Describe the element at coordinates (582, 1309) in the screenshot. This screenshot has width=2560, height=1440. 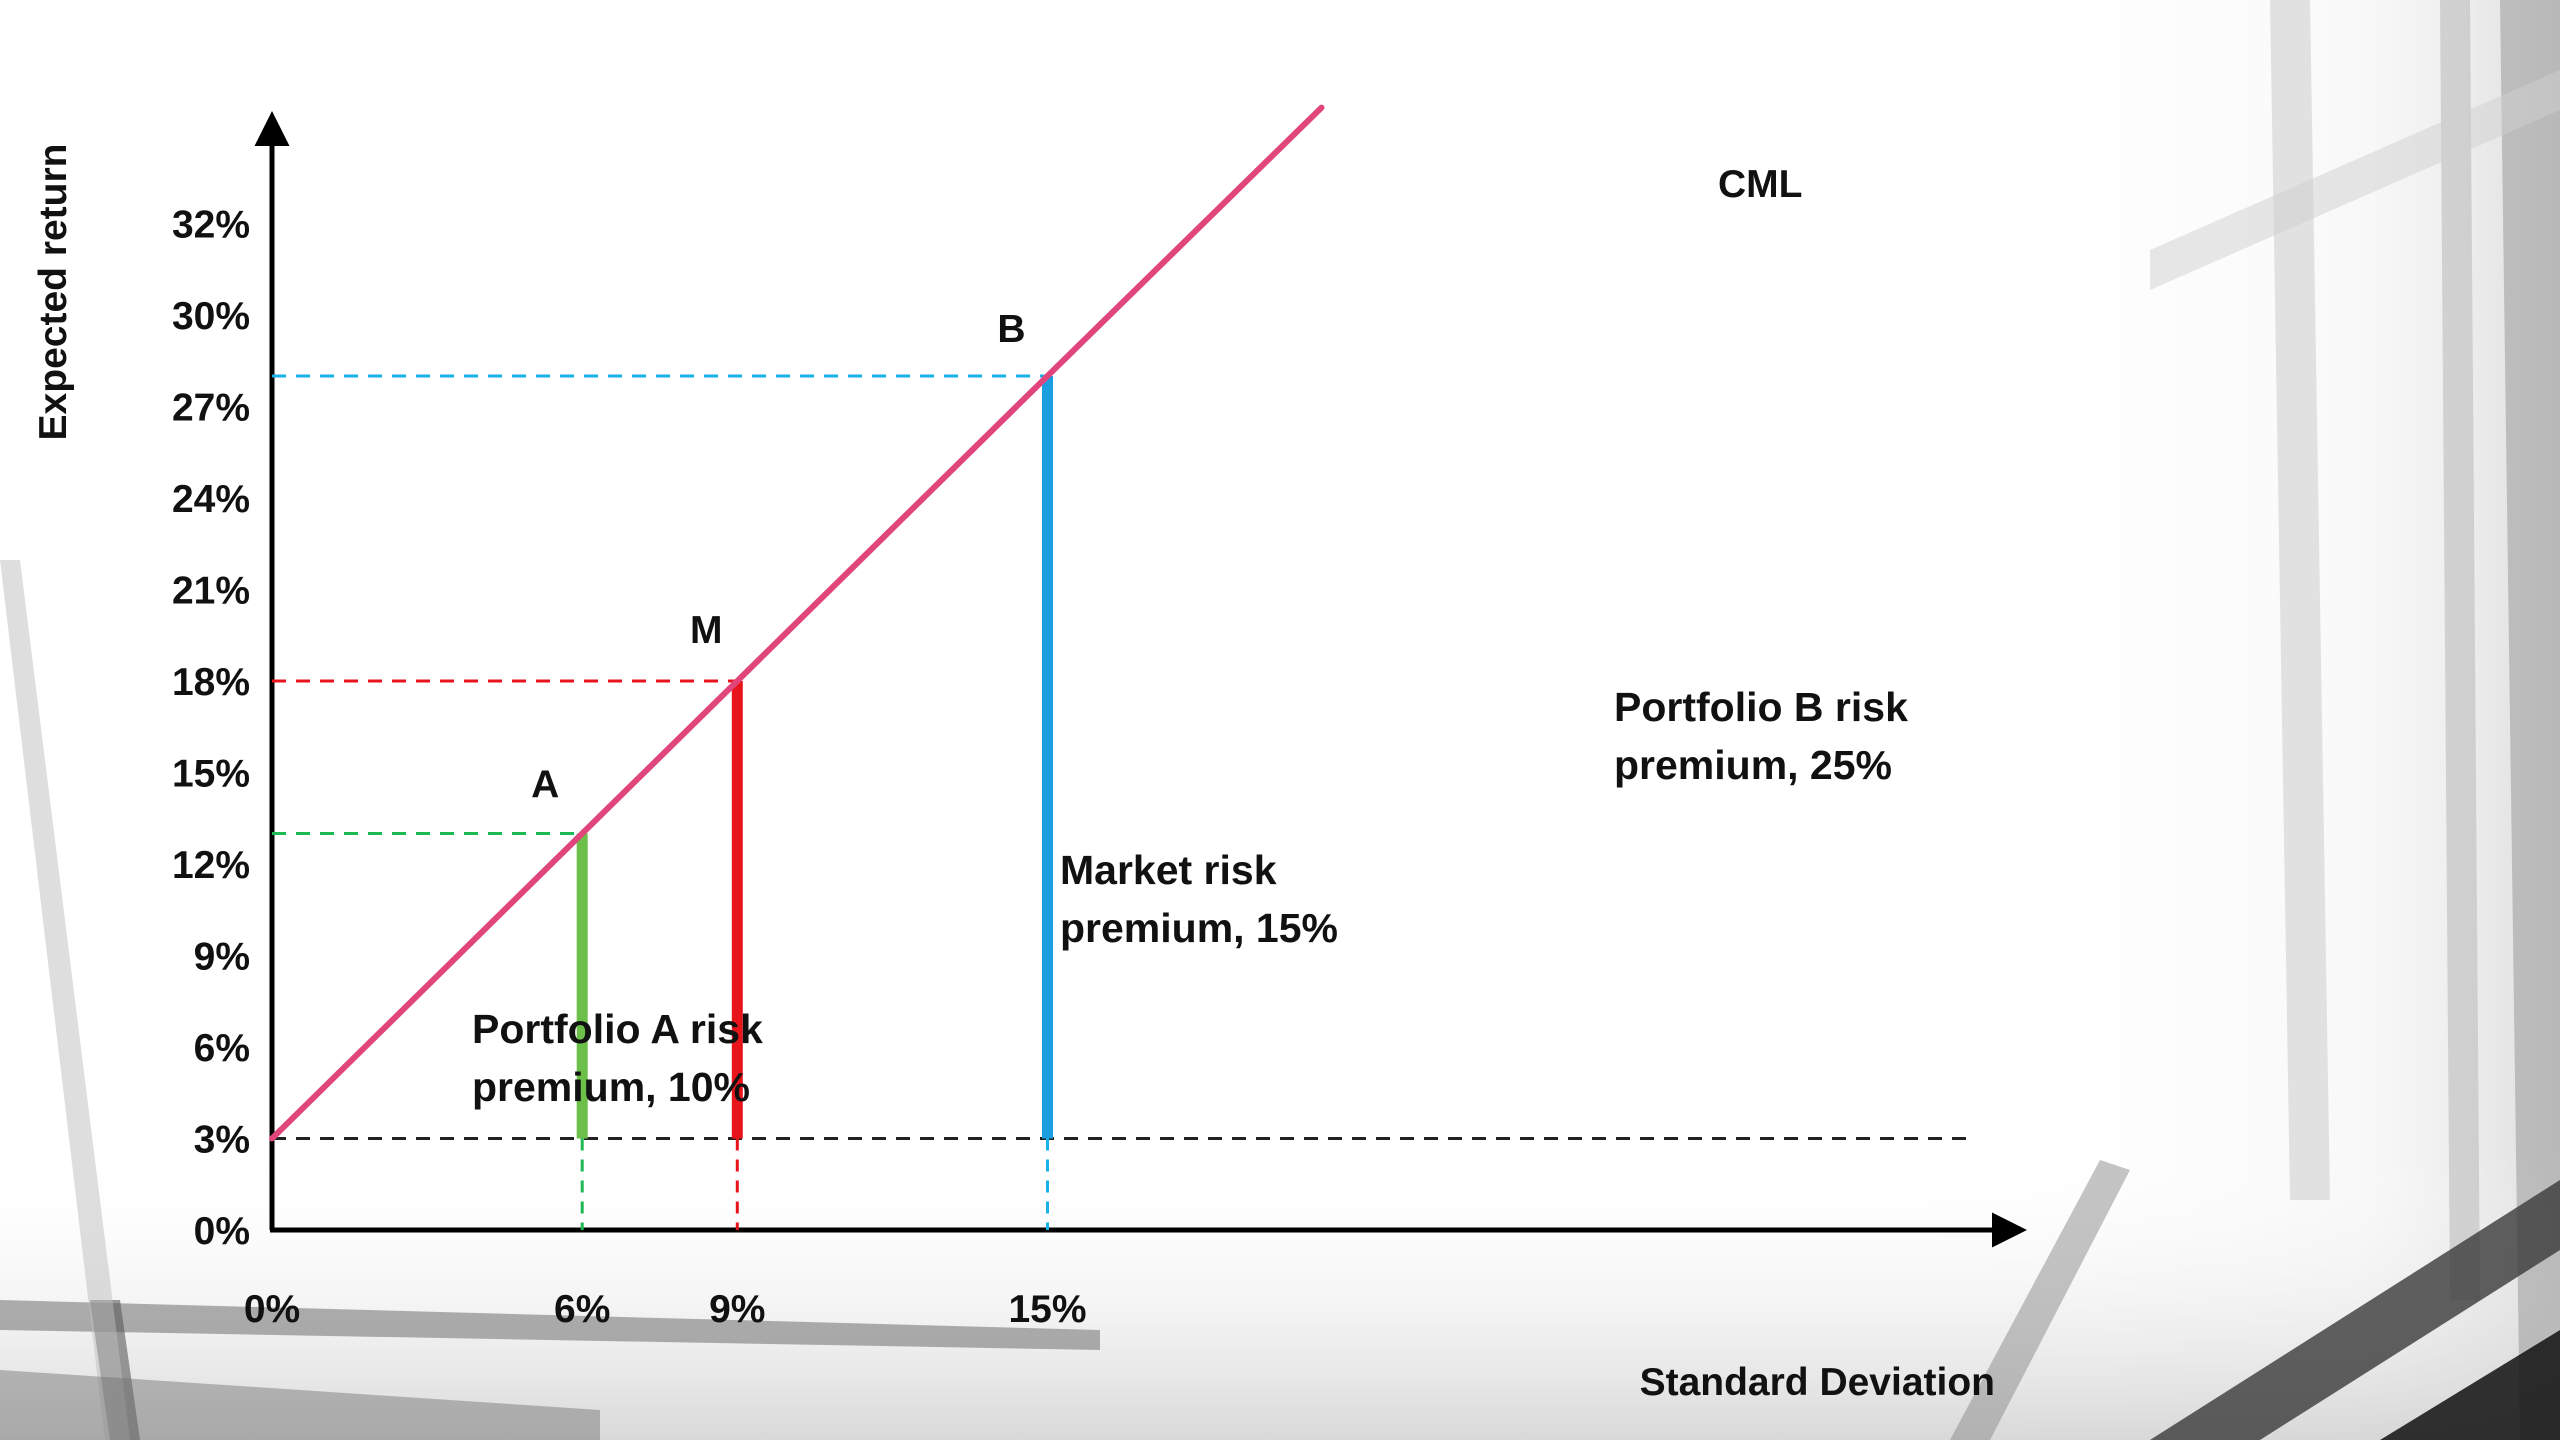
I see `x-tick-label: 6%` at that location.